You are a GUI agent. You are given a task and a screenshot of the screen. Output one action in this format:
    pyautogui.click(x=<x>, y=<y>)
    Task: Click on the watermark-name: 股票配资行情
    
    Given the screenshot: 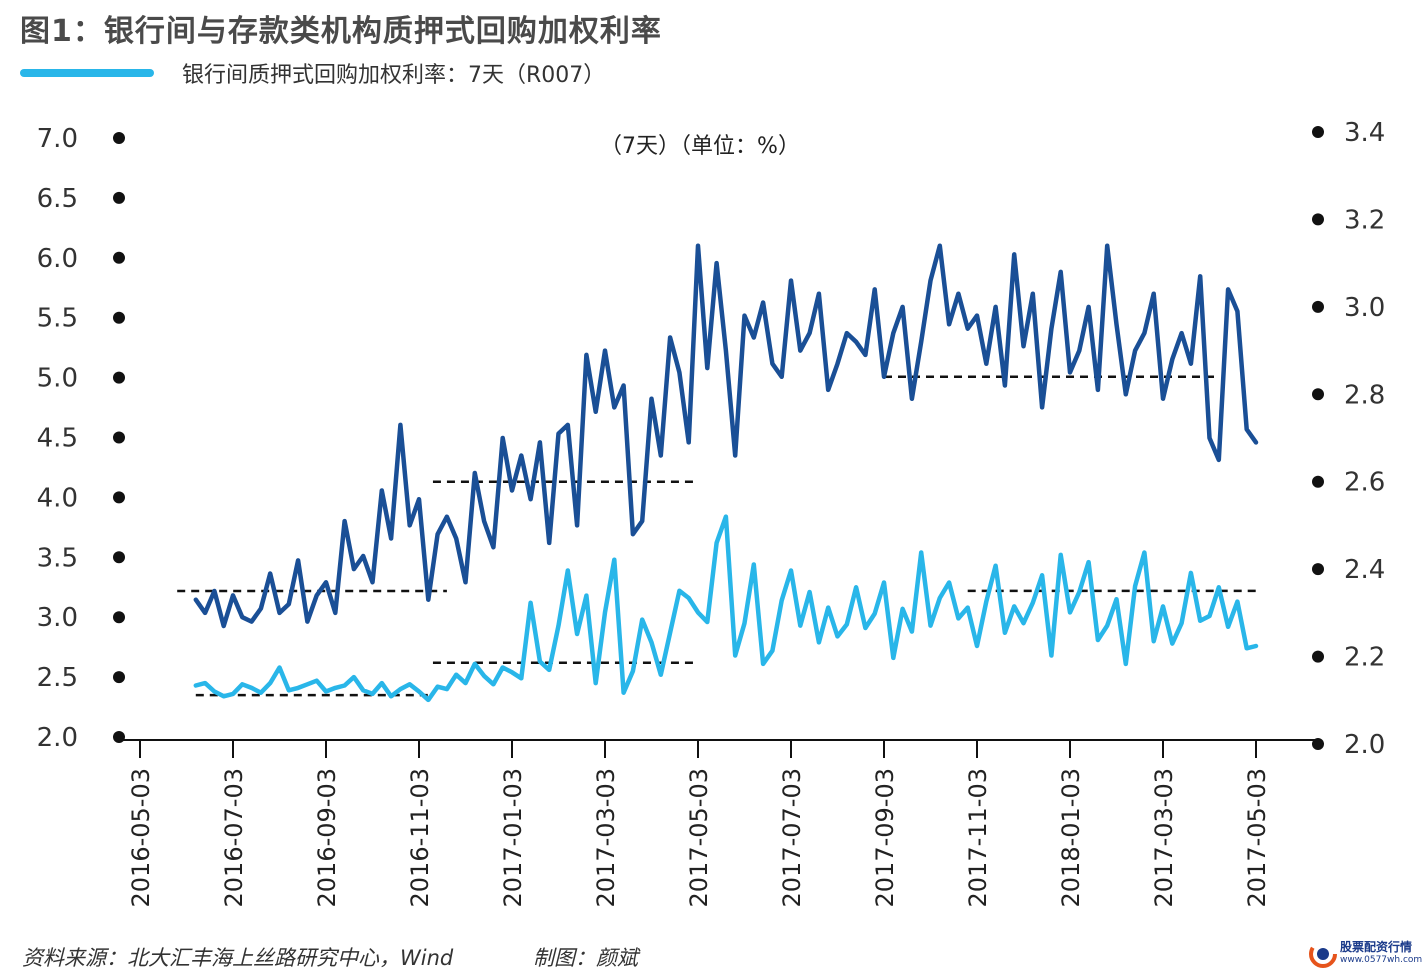 What is the action you would take?
    pyautogui.click(x=1376, y=947)
    